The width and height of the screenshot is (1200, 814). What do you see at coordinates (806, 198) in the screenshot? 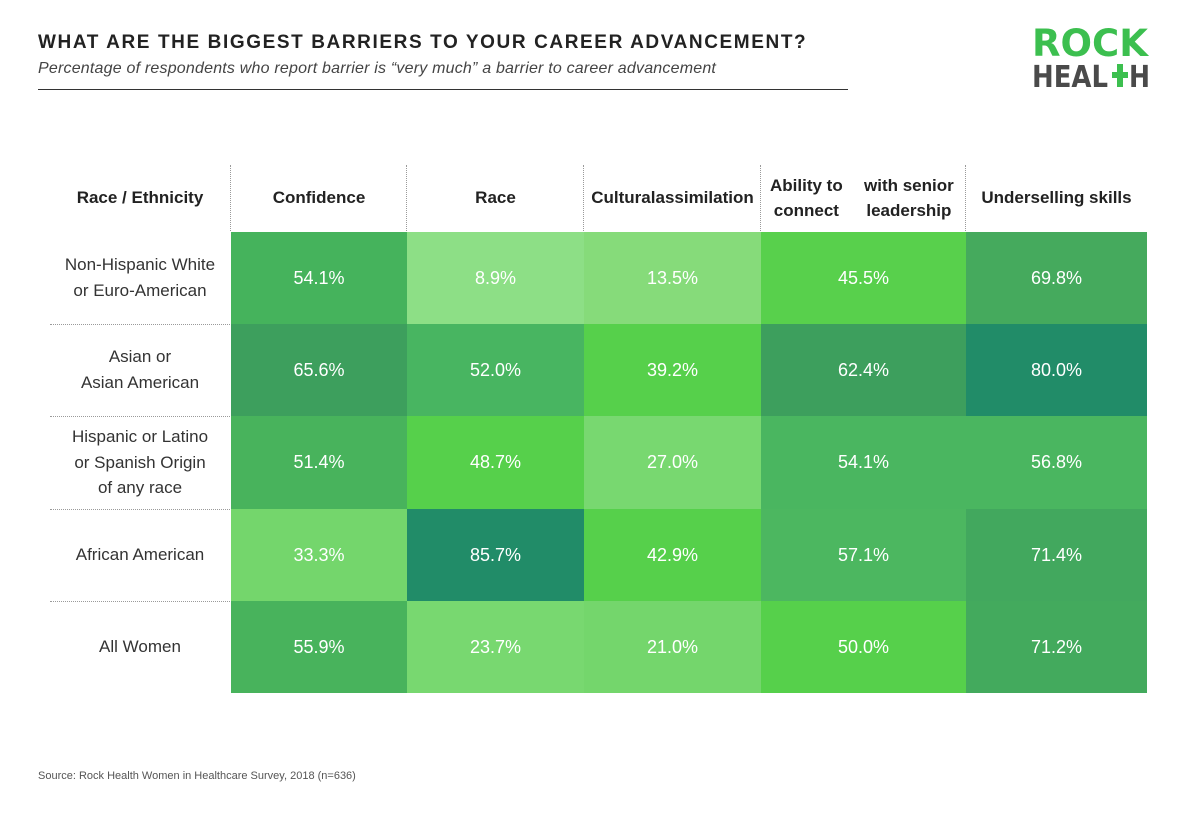
I see `column-header-line: Ability to connect` at bounding box center [806, 198].